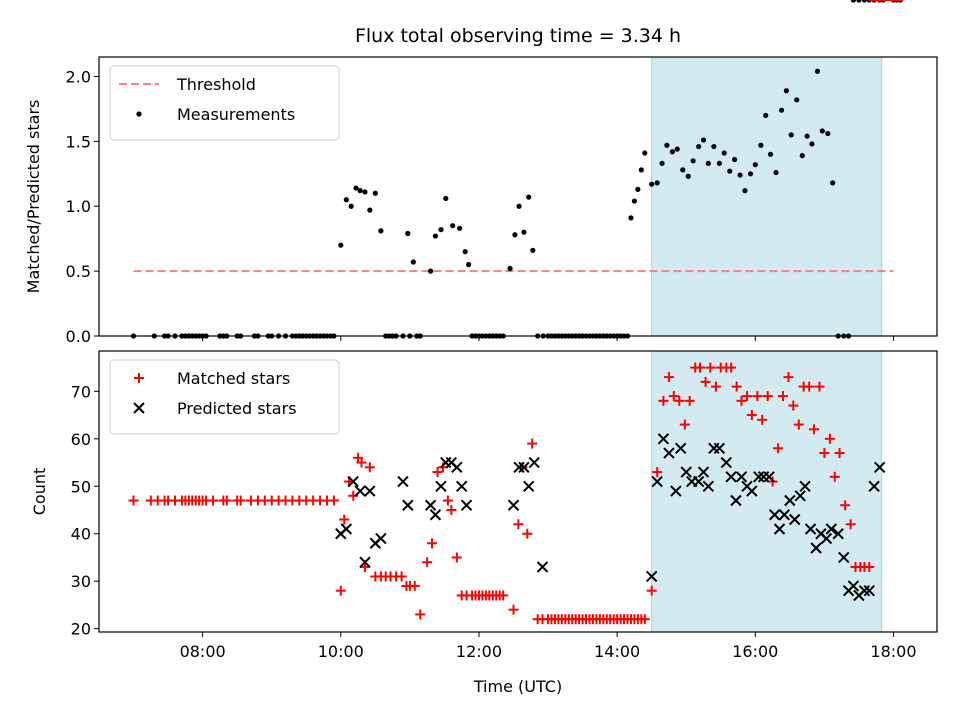 This screenshot has height=720, width=960. Describe the element at coordinates (755, 651) in the screenshot. I see `x-tick-label: 16:00` at that location.